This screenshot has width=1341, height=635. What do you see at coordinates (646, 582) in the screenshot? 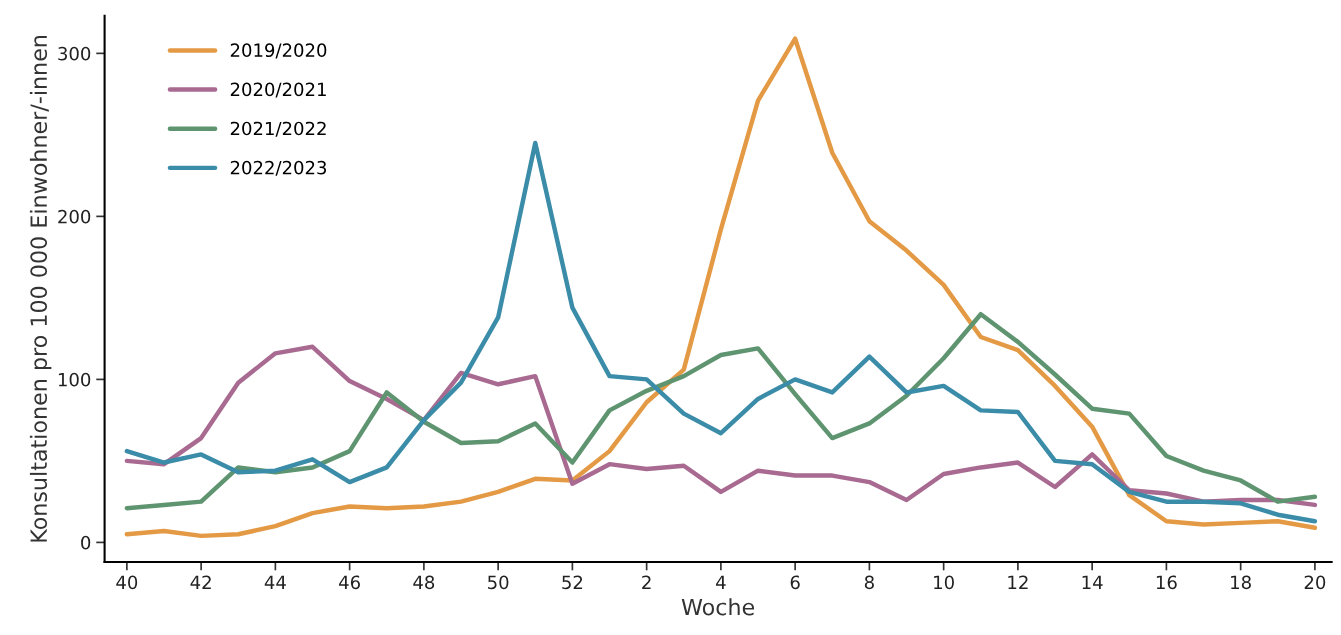
I see `x-tick-label: 2` at bounding box center [646, 582].